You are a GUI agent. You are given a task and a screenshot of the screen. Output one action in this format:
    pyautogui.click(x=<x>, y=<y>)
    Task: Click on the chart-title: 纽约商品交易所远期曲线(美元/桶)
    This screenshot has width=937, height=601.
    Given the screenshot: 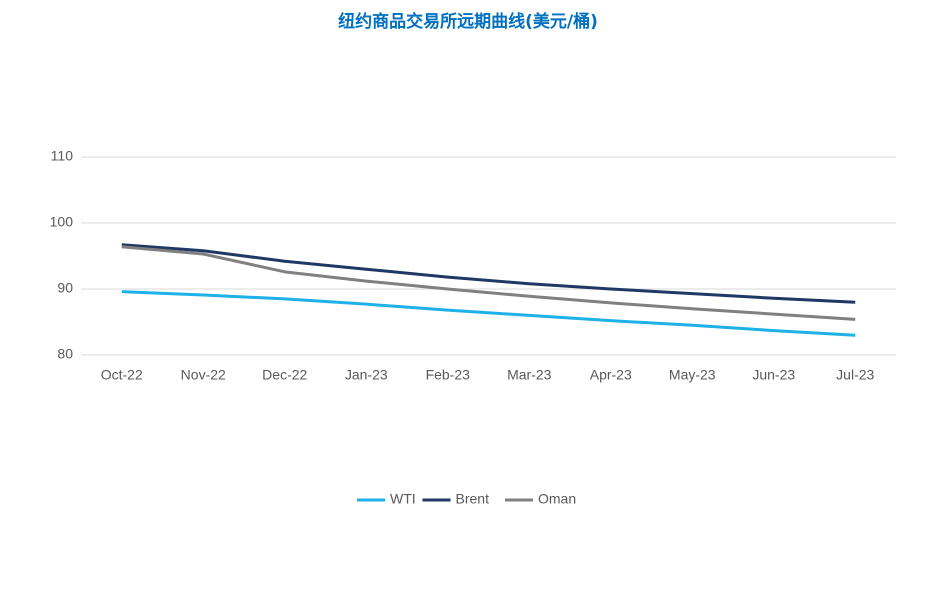 What is the action you would take?
    pyautogui.click(x=468, y=21)
    